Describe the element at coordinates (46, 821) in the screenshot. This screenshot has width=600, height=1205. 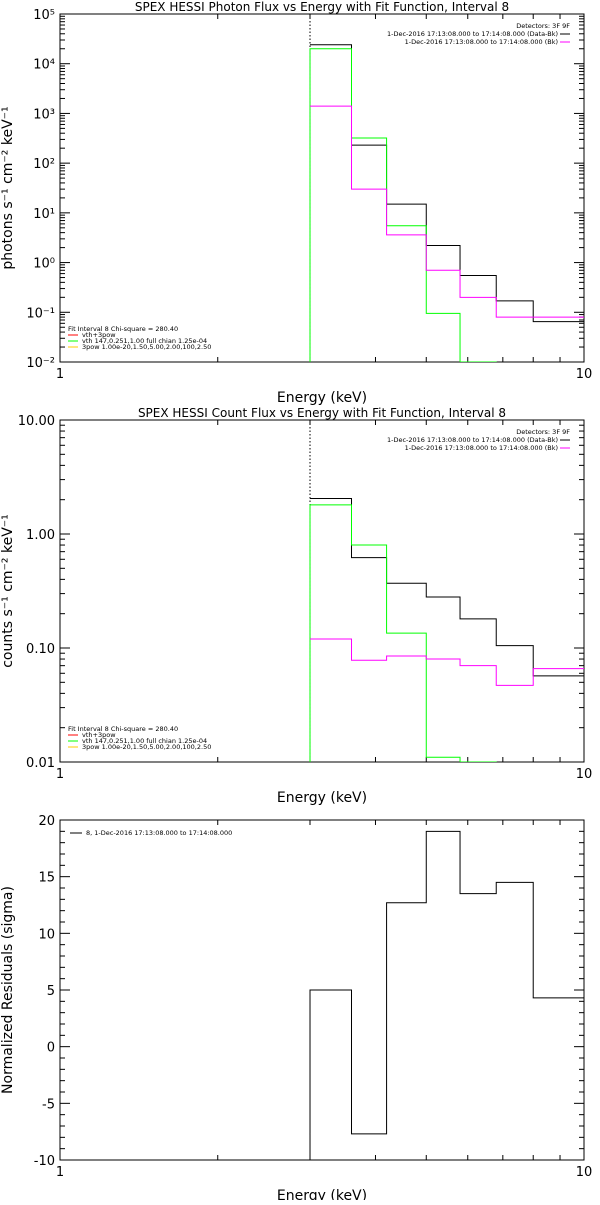
I see `y-tick-label: 20` at that location.